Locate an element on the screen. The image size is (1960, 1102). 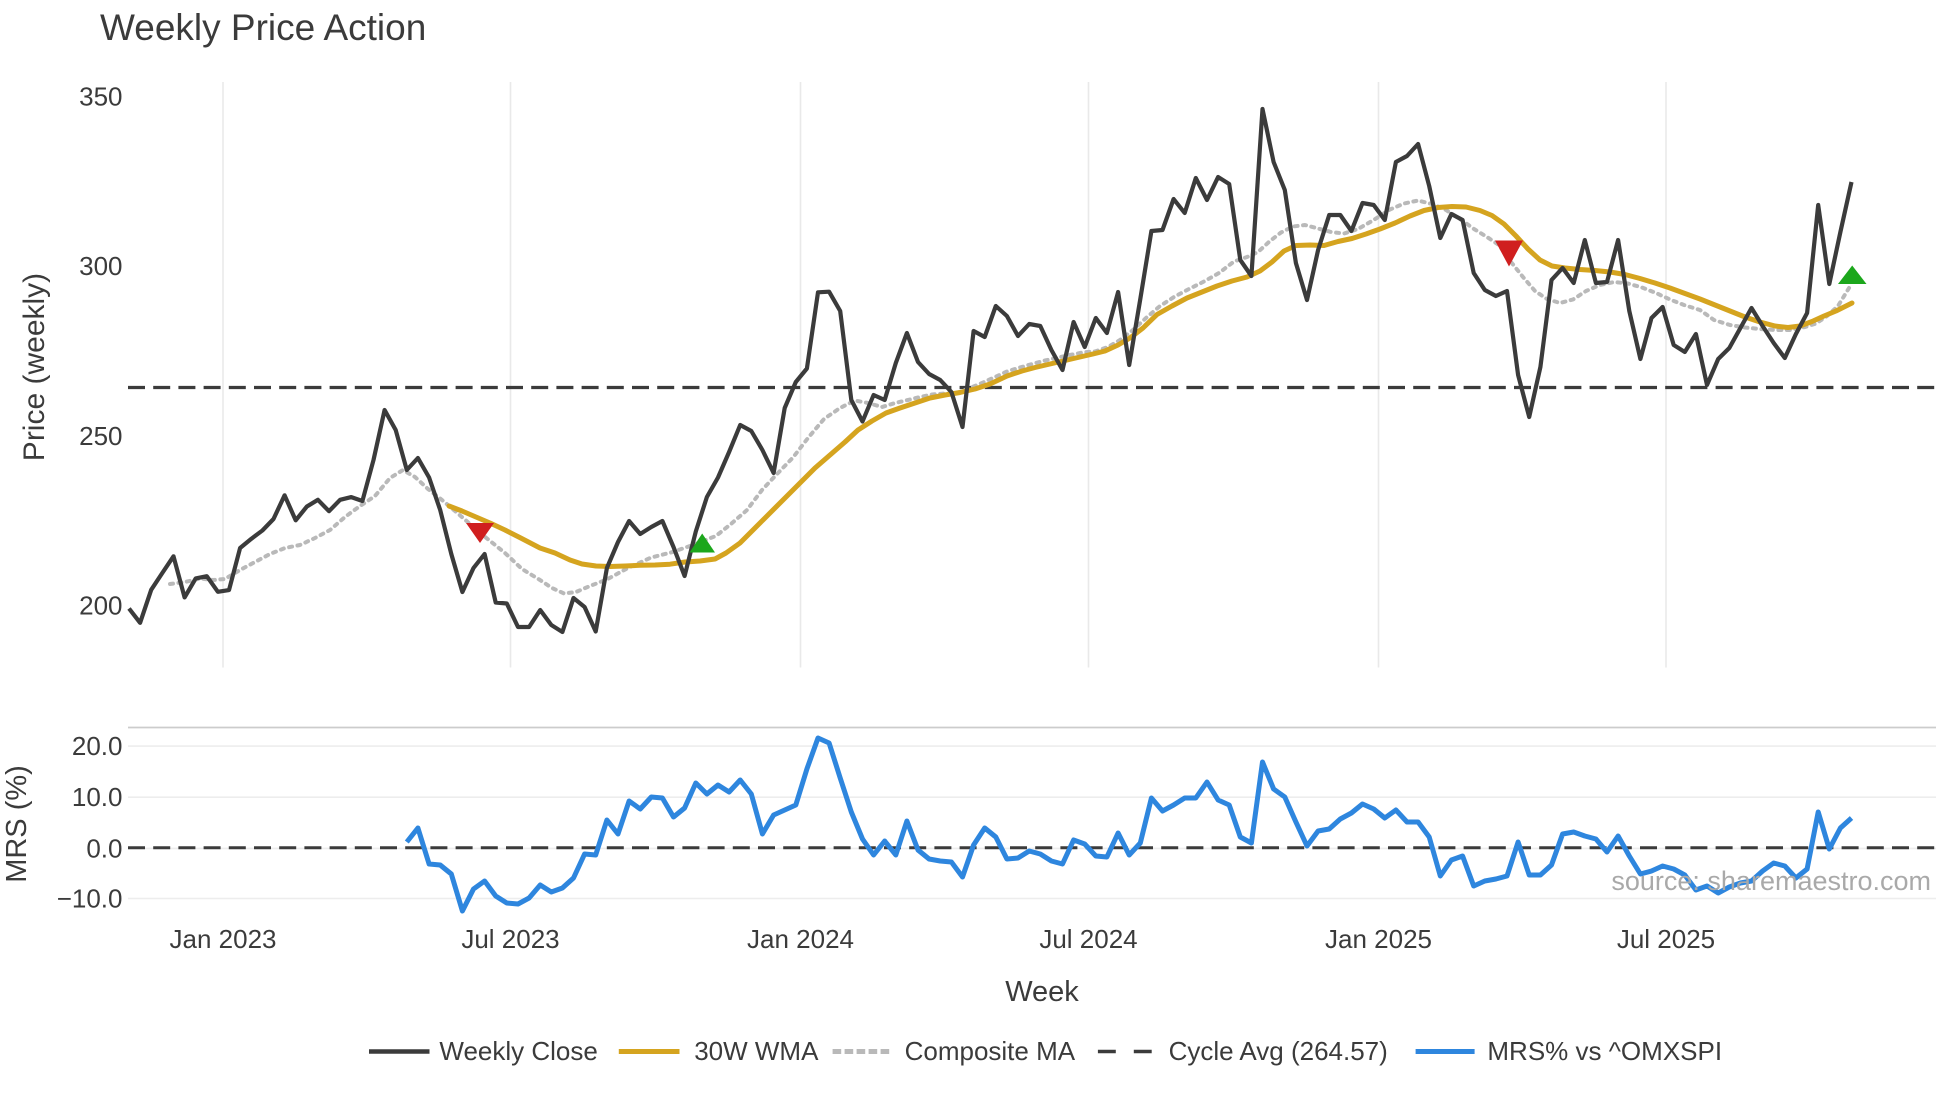
svg-text: 200 is located at coordinates (100, 606).